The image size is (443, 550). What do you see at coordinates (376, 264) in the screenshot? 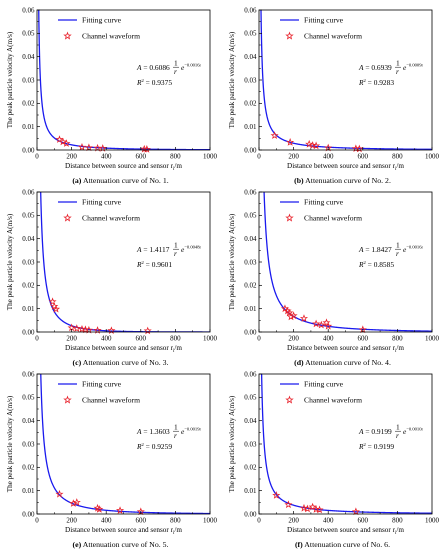
I see `r-squared: R2 = 0.8585` at bounding box center [376, 264].